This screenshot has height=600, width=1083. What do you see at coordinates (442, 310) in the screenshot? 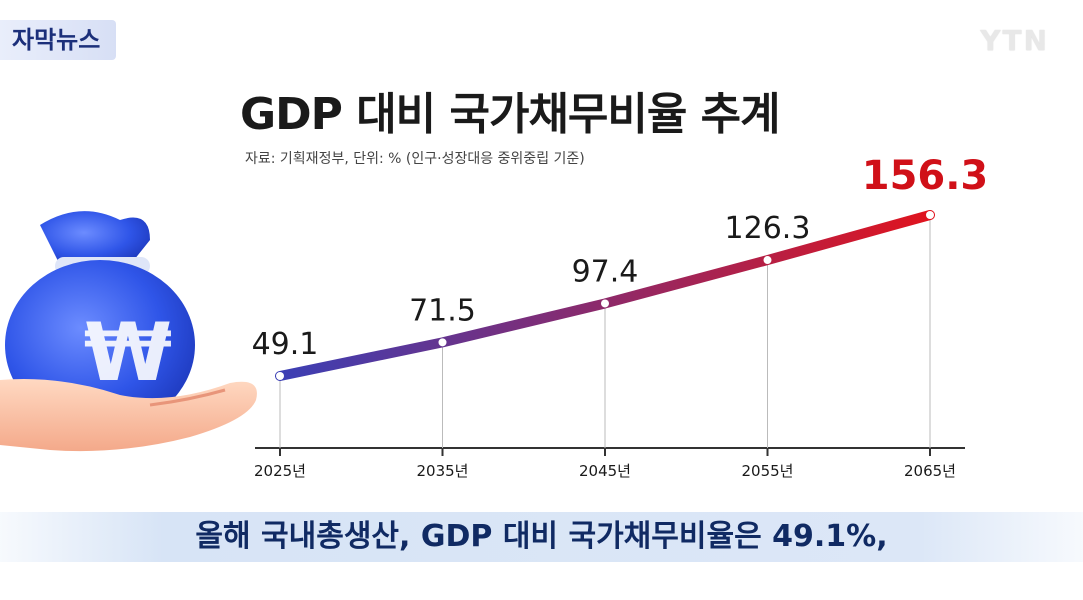
I see `data-label: 71.5` at bounding box center [442, 310].